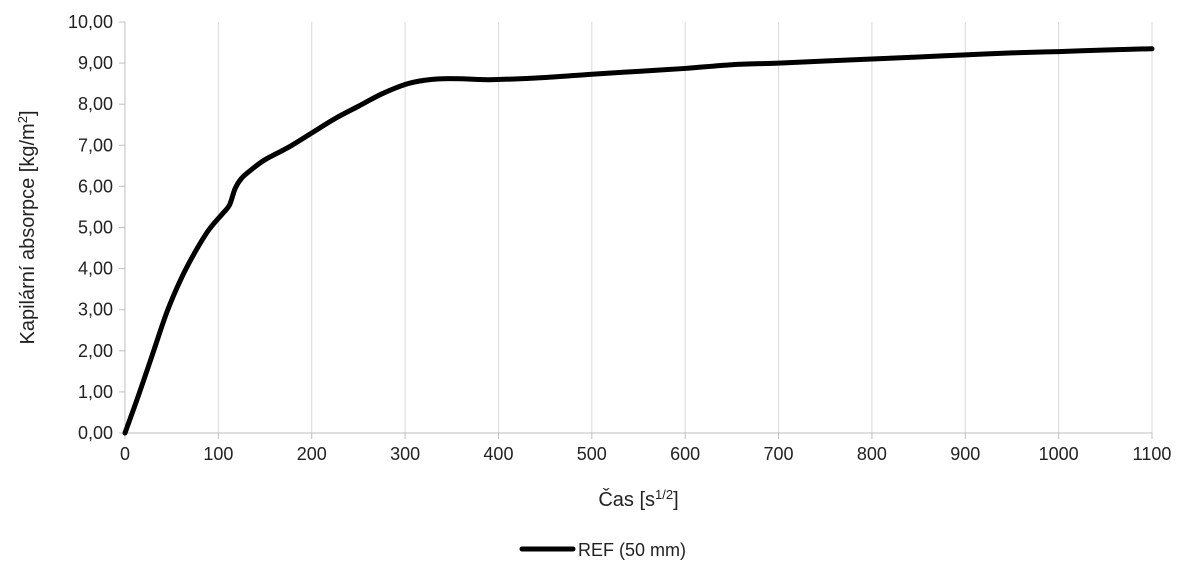  What do you see at coordinates (872, 454) in the screenshot?
I see `x-tick-label: 800` at bounding box center [872, 454].